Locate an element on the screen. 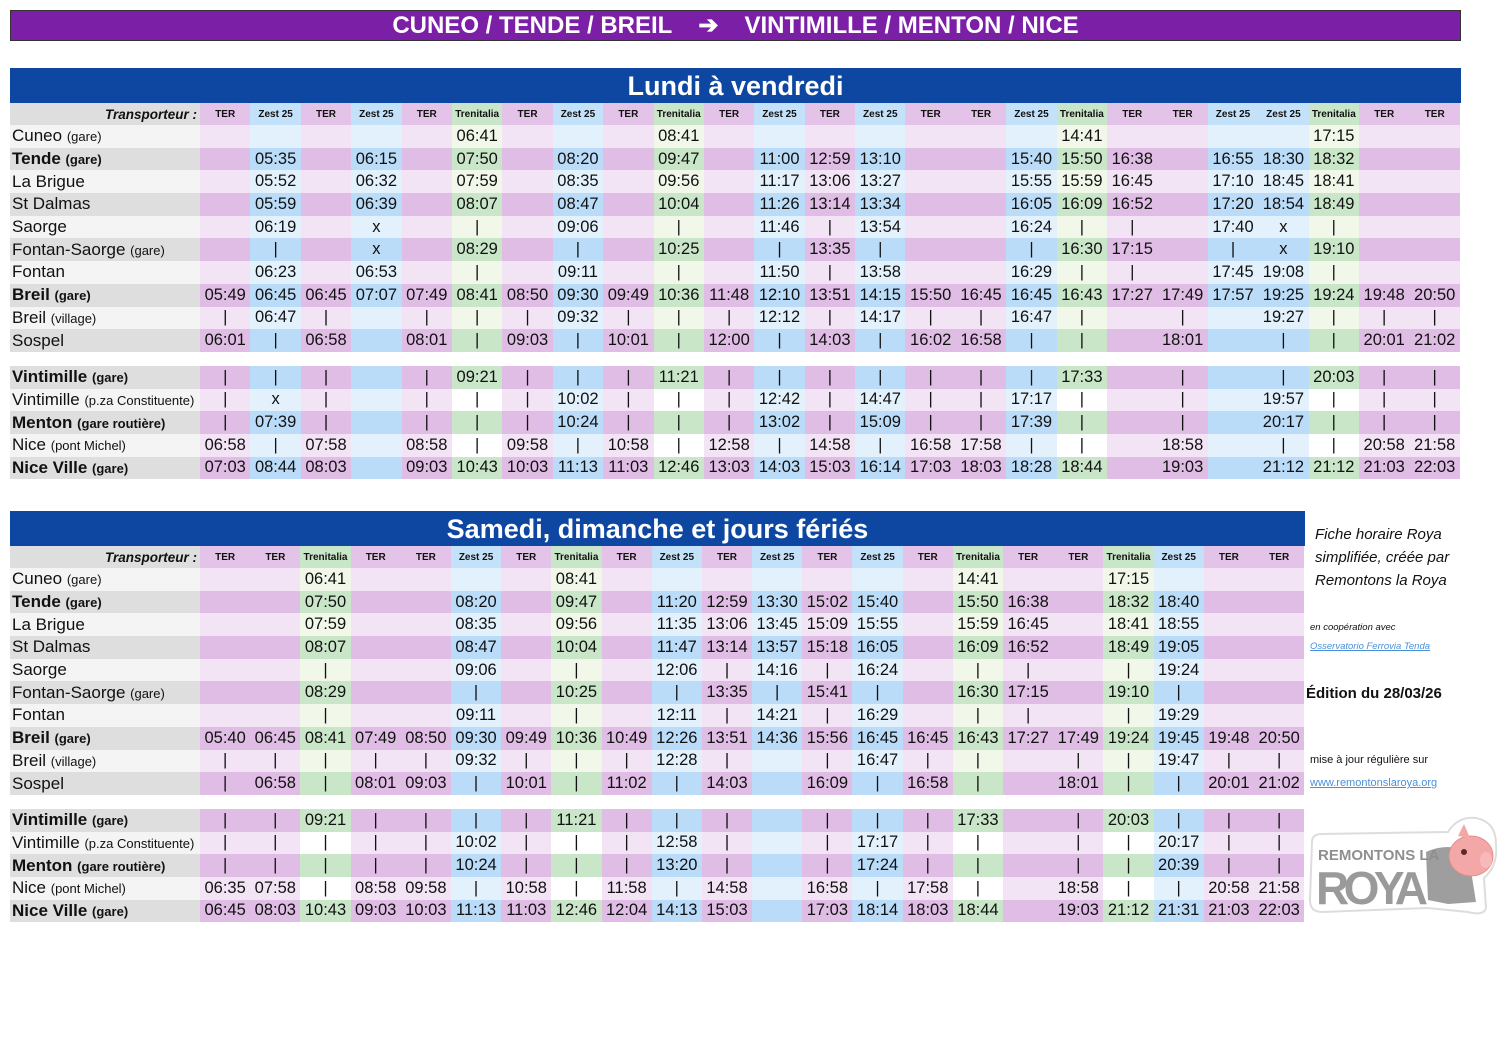 The width and height of the screenshot is (1497, 1058). time-cell: 19:29 is located at coordinates (1178, 715).